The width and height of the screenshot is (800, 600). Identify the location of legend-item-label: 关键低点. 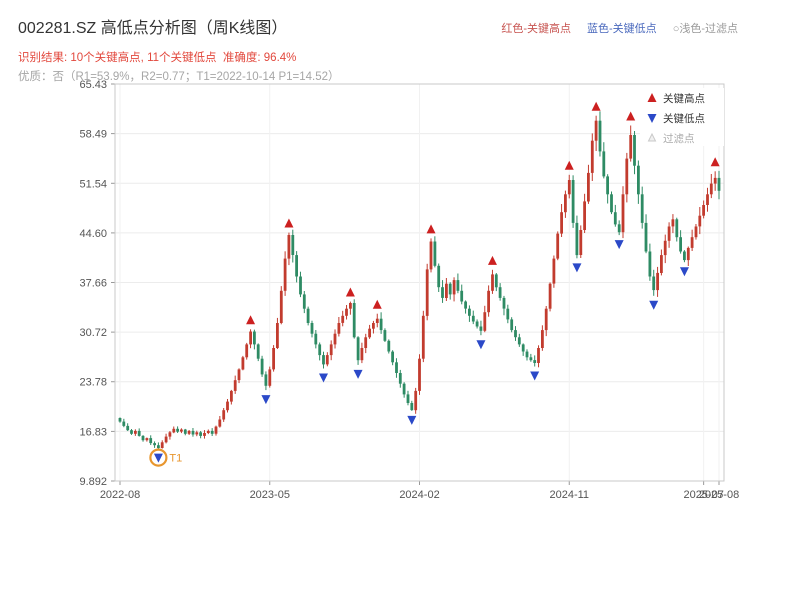
(684, 118).